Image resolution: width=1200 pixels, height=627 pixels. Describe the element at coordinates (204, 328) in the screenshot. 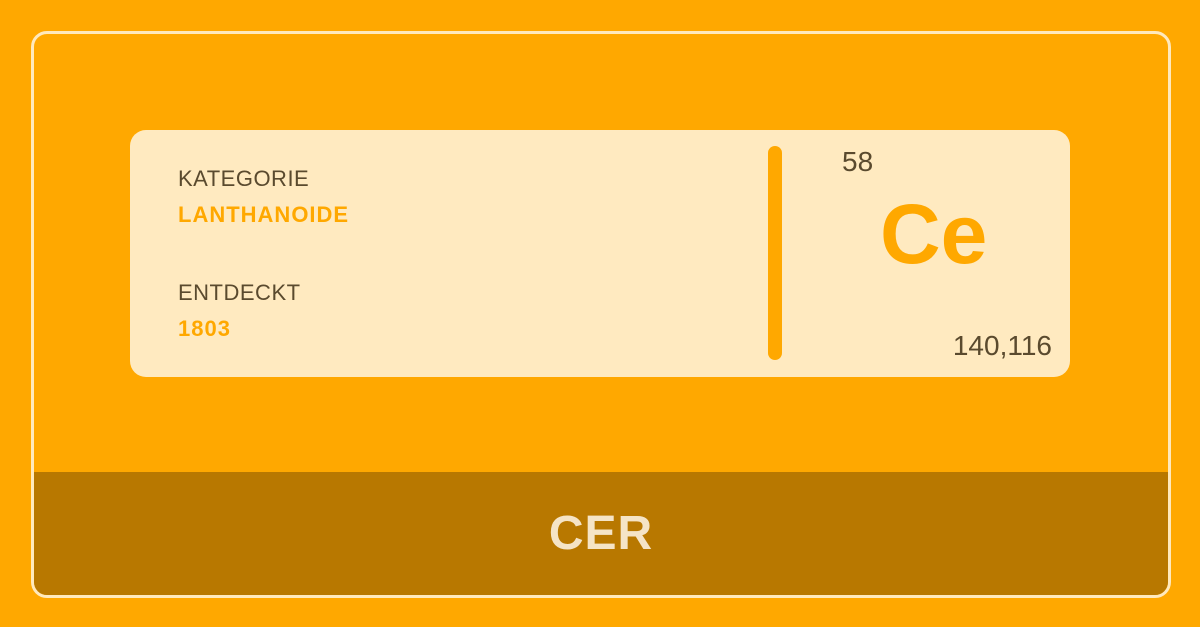

I see `discovered-value: 1803` at that location.